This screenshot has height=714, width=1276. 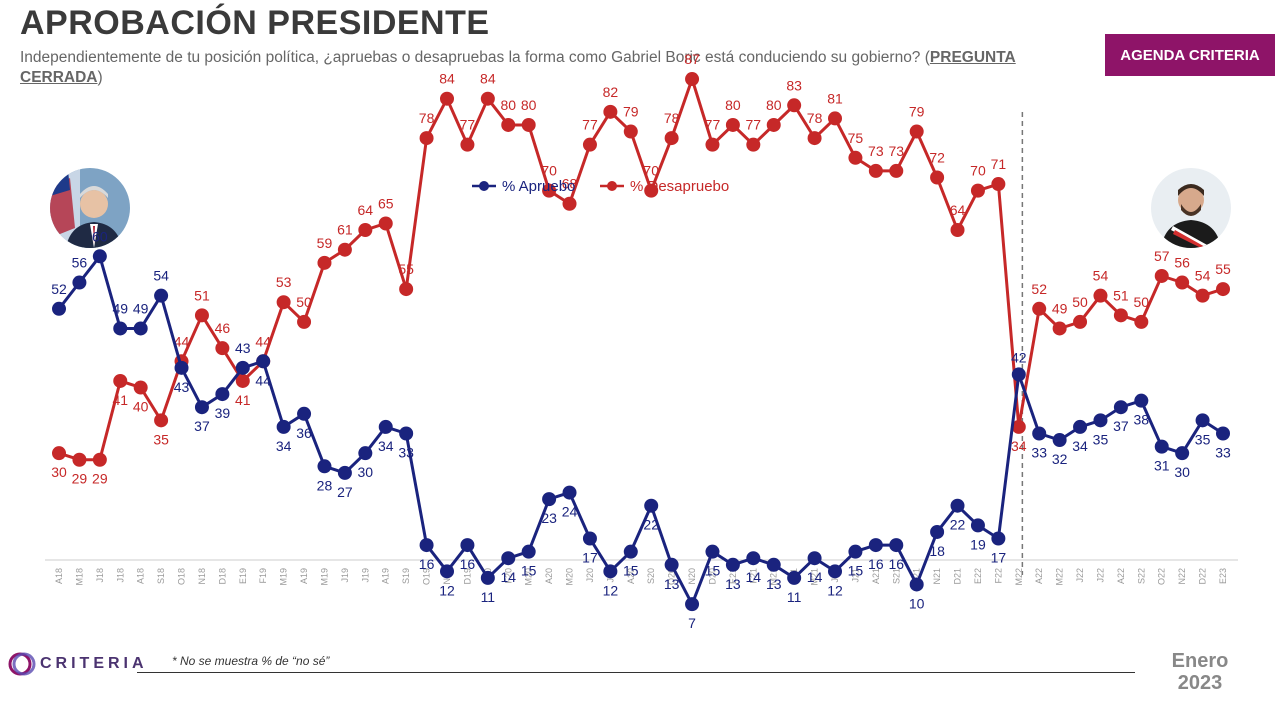 What do you see at coordinates (202, 426) in the screenshot?
I see `approve-data-label: 37` at bounding box center [202, 426].